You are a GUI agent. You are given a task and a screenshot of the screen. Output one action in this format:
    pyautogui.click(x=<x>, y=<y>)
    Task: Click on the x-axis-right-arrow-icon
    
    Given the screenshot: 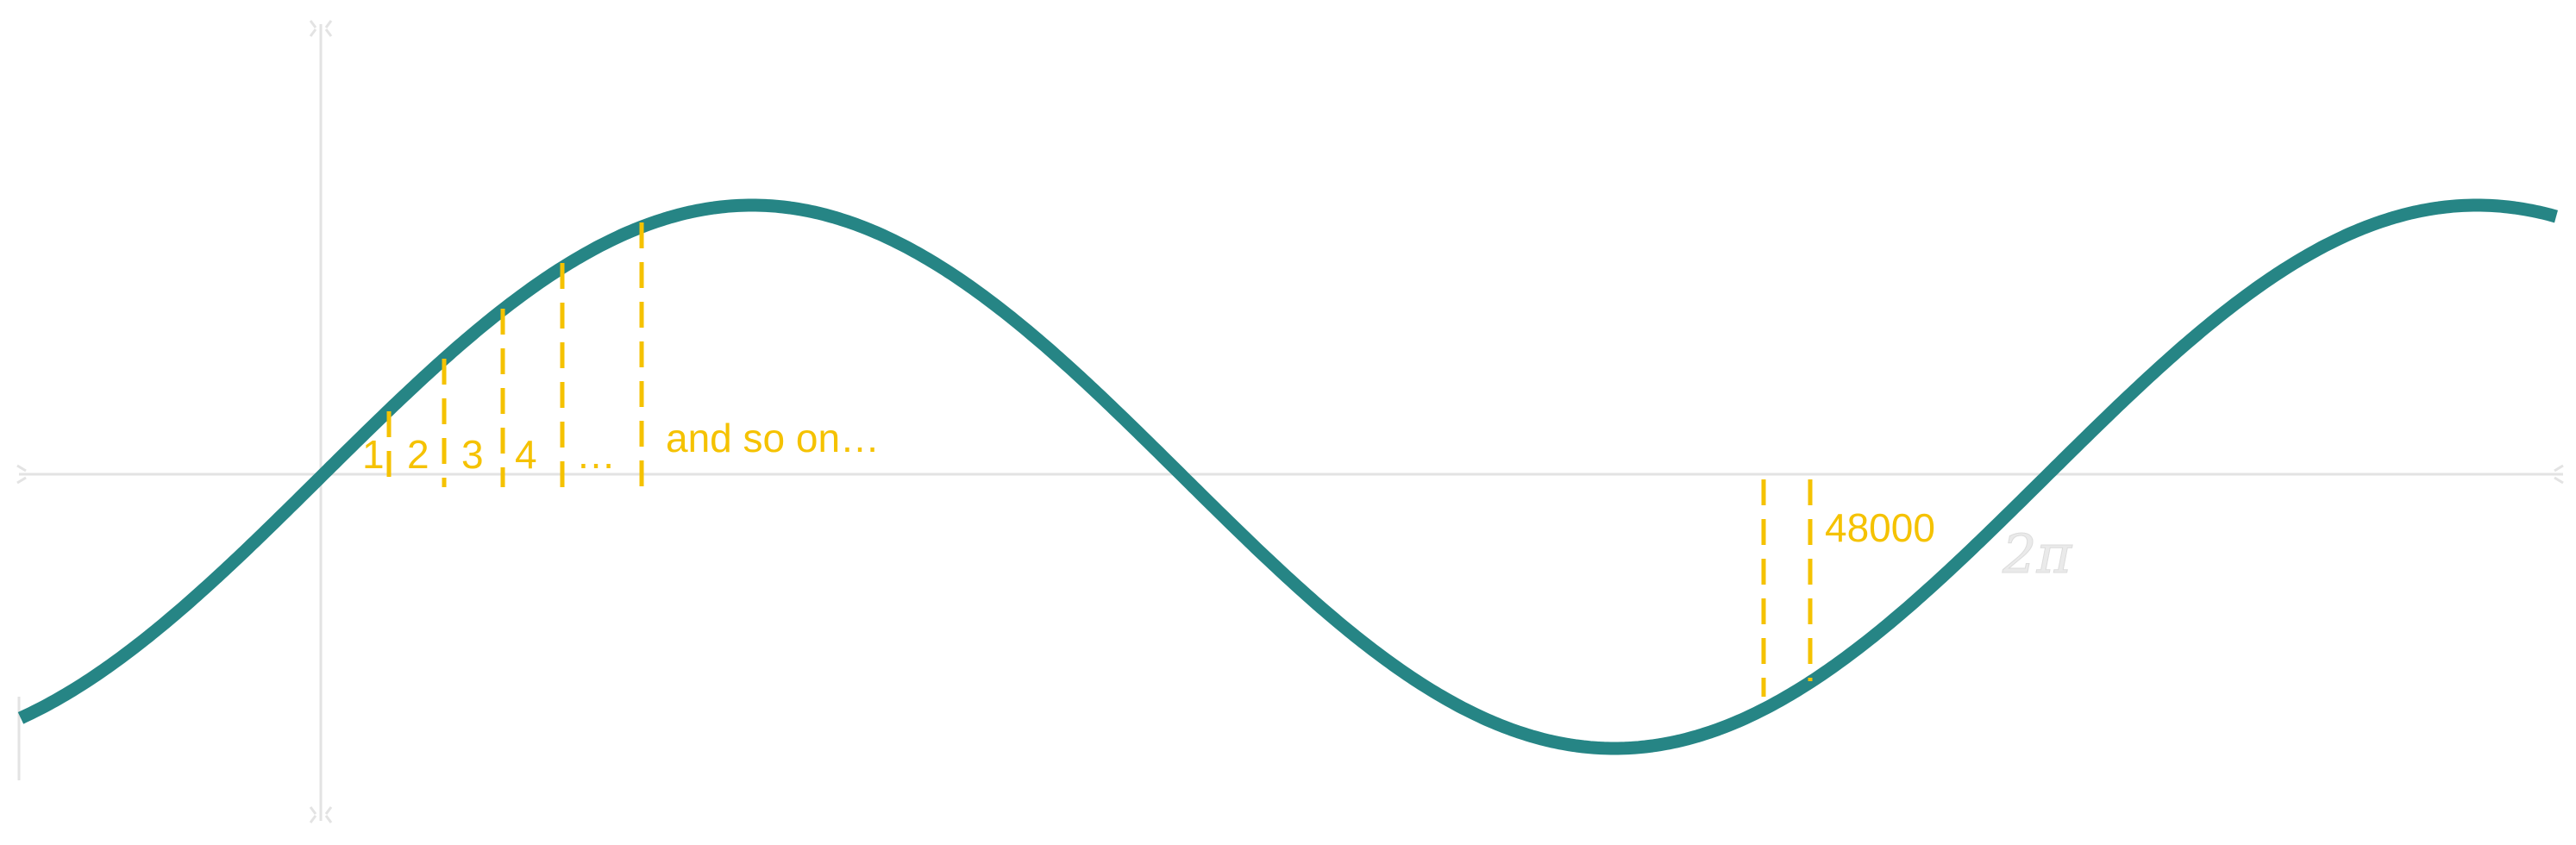 What is the action you would take?
    pyautogui.click(x=2559, y=474)
    